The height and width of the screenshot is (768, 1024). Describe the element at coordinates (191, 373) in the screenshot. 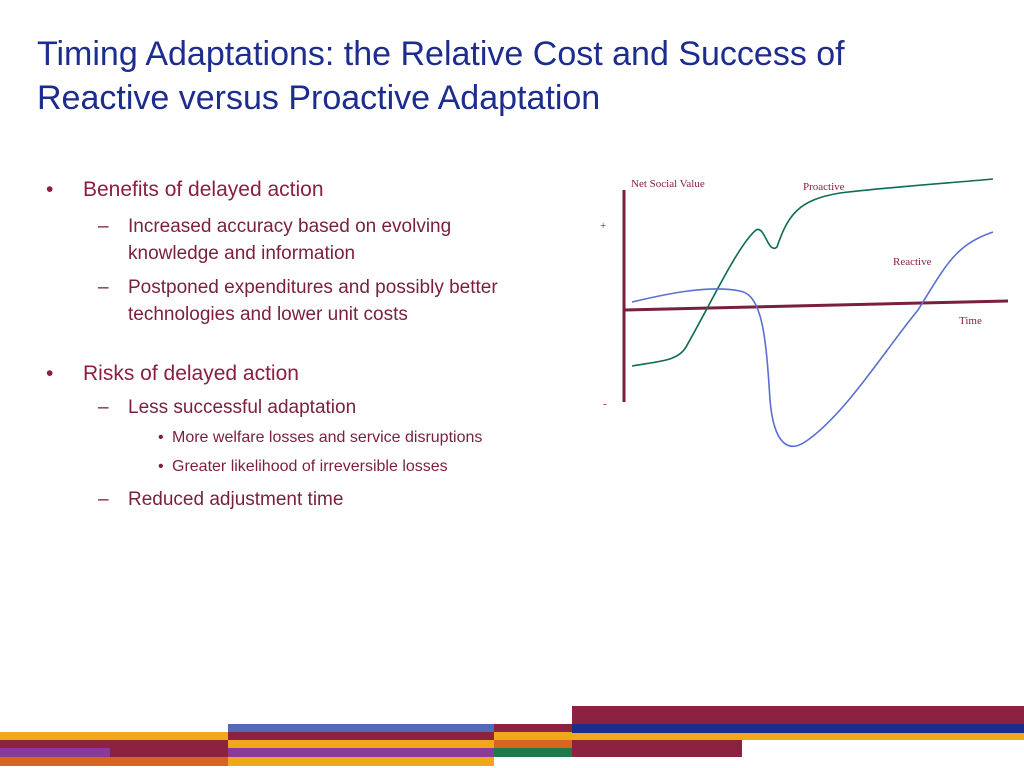

I see `bullet-risks-heading: Risks of delayed action` at that location.